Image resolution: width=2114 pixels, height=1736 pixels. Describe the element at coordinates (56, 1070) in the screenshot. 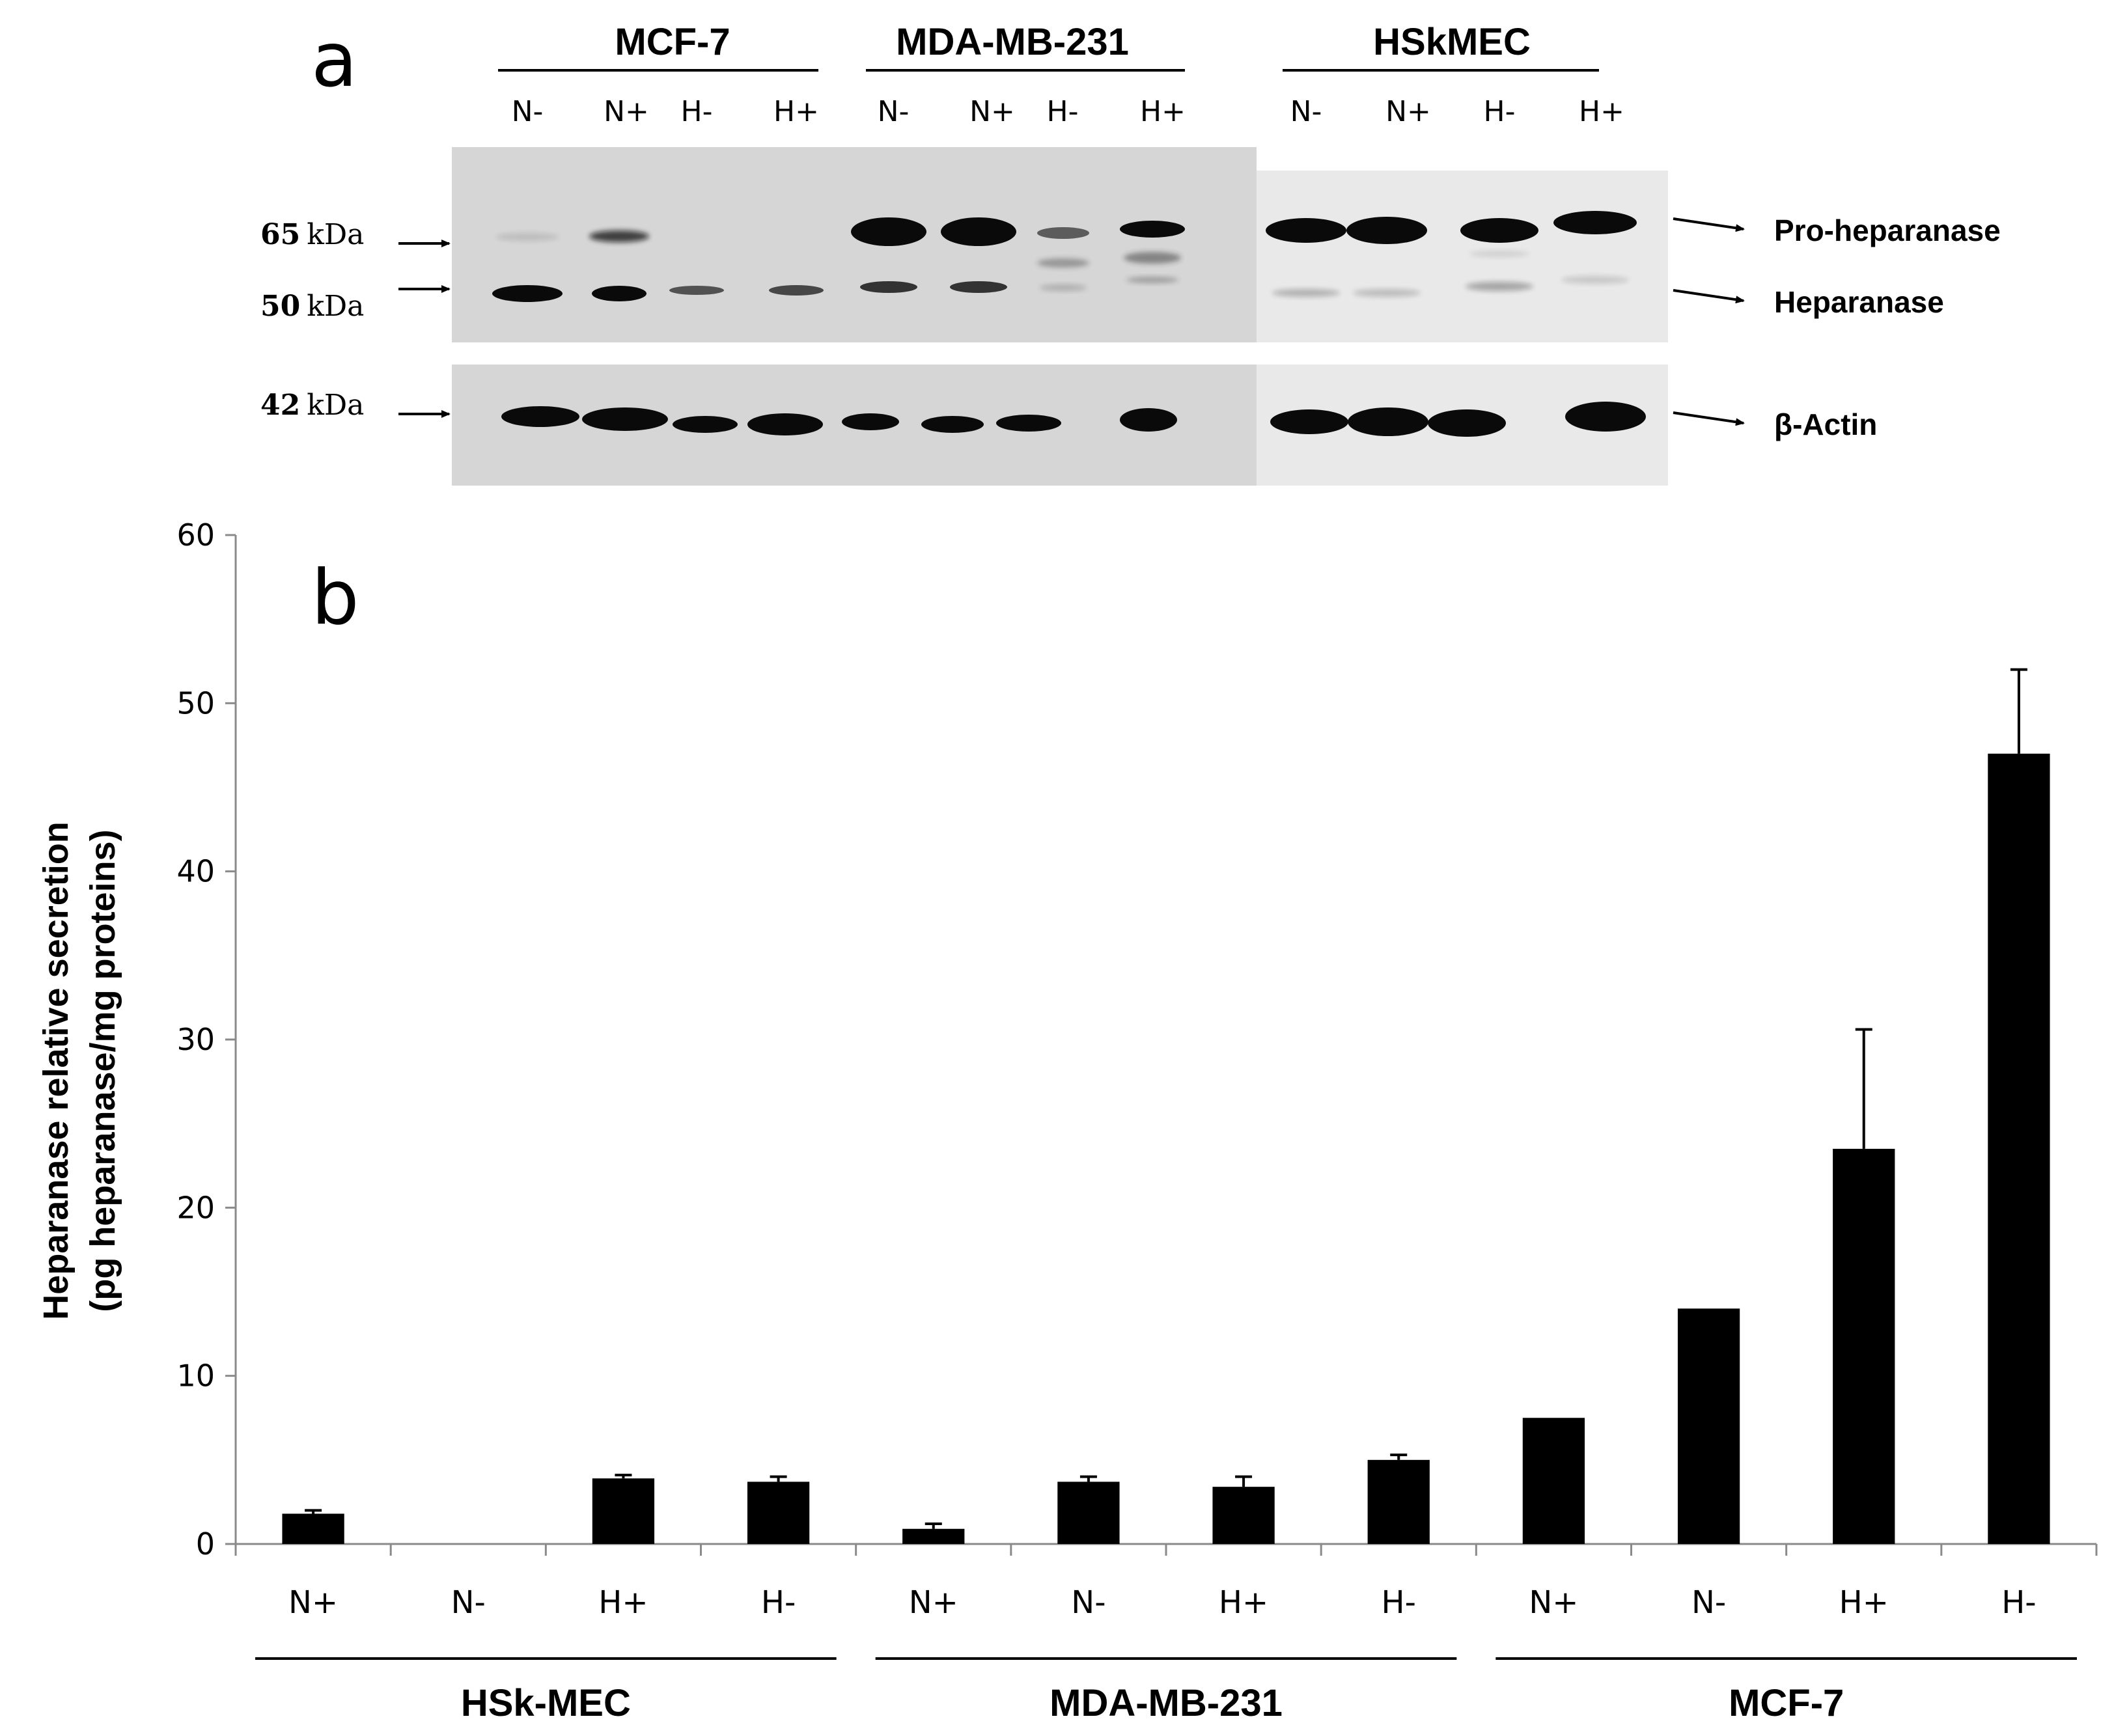

I see `y-axis-title-line1: Heparanase relative secretion` at that location.